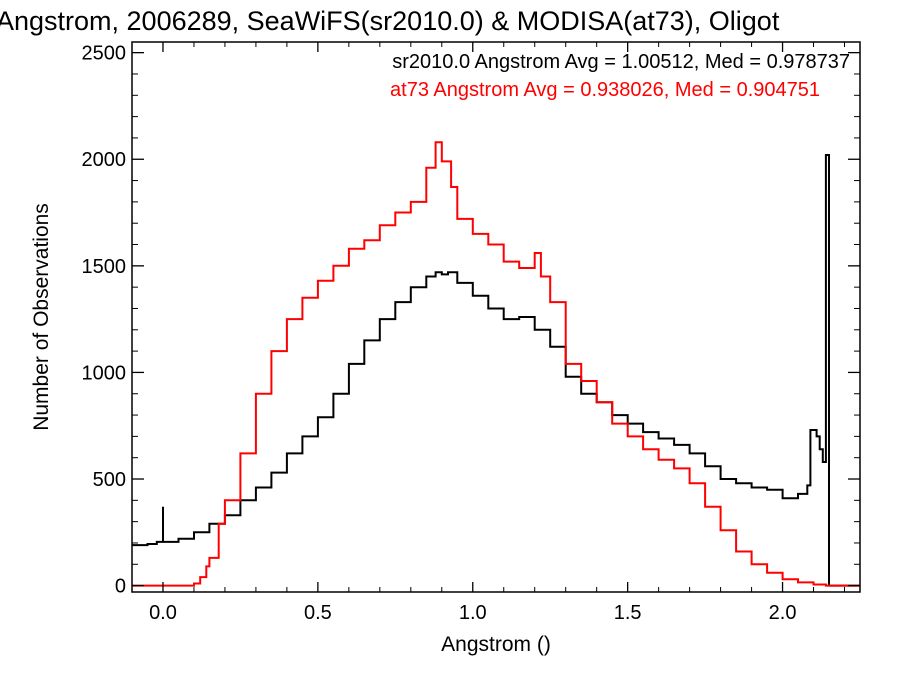  Describe the element at coordinates (104, 160) in the screenshot. I see `y-tick-label: 2000` at that location.